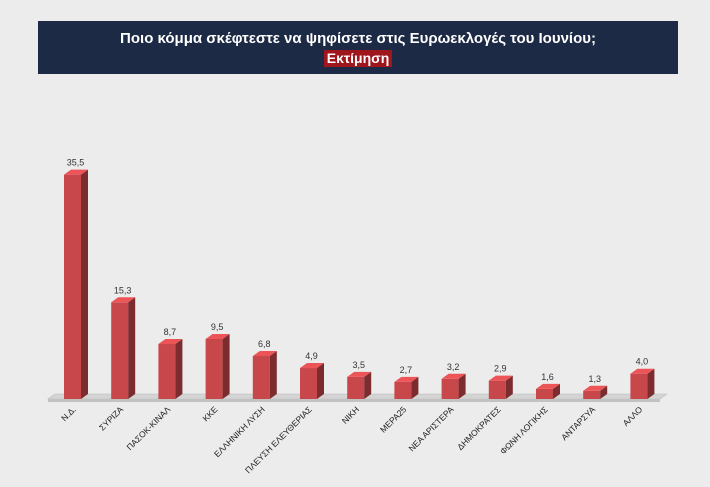 The height and width of the screenshot is (487, 710). I want to click on category-label: Ν.Δ., so click(68, 413).